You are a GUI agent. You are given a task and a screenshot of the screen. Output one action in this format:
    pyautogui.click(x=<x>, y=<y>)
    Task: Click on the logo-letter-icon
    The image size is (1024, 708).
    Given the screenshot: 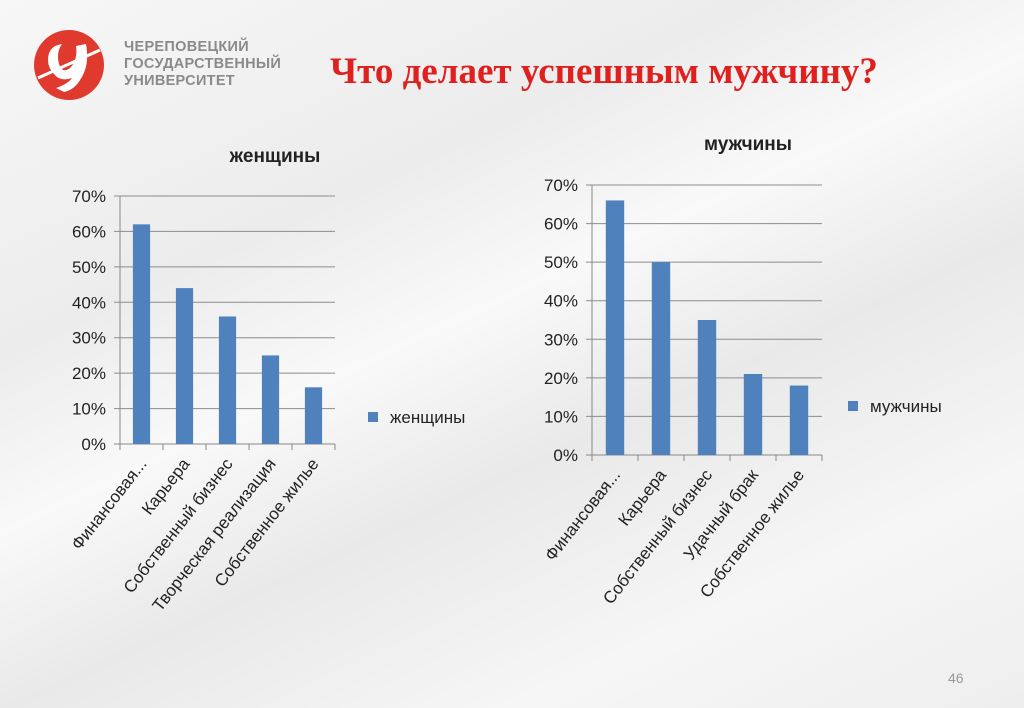 What is the action you would take?
    pyautogui.click(x=69, y=68)
    